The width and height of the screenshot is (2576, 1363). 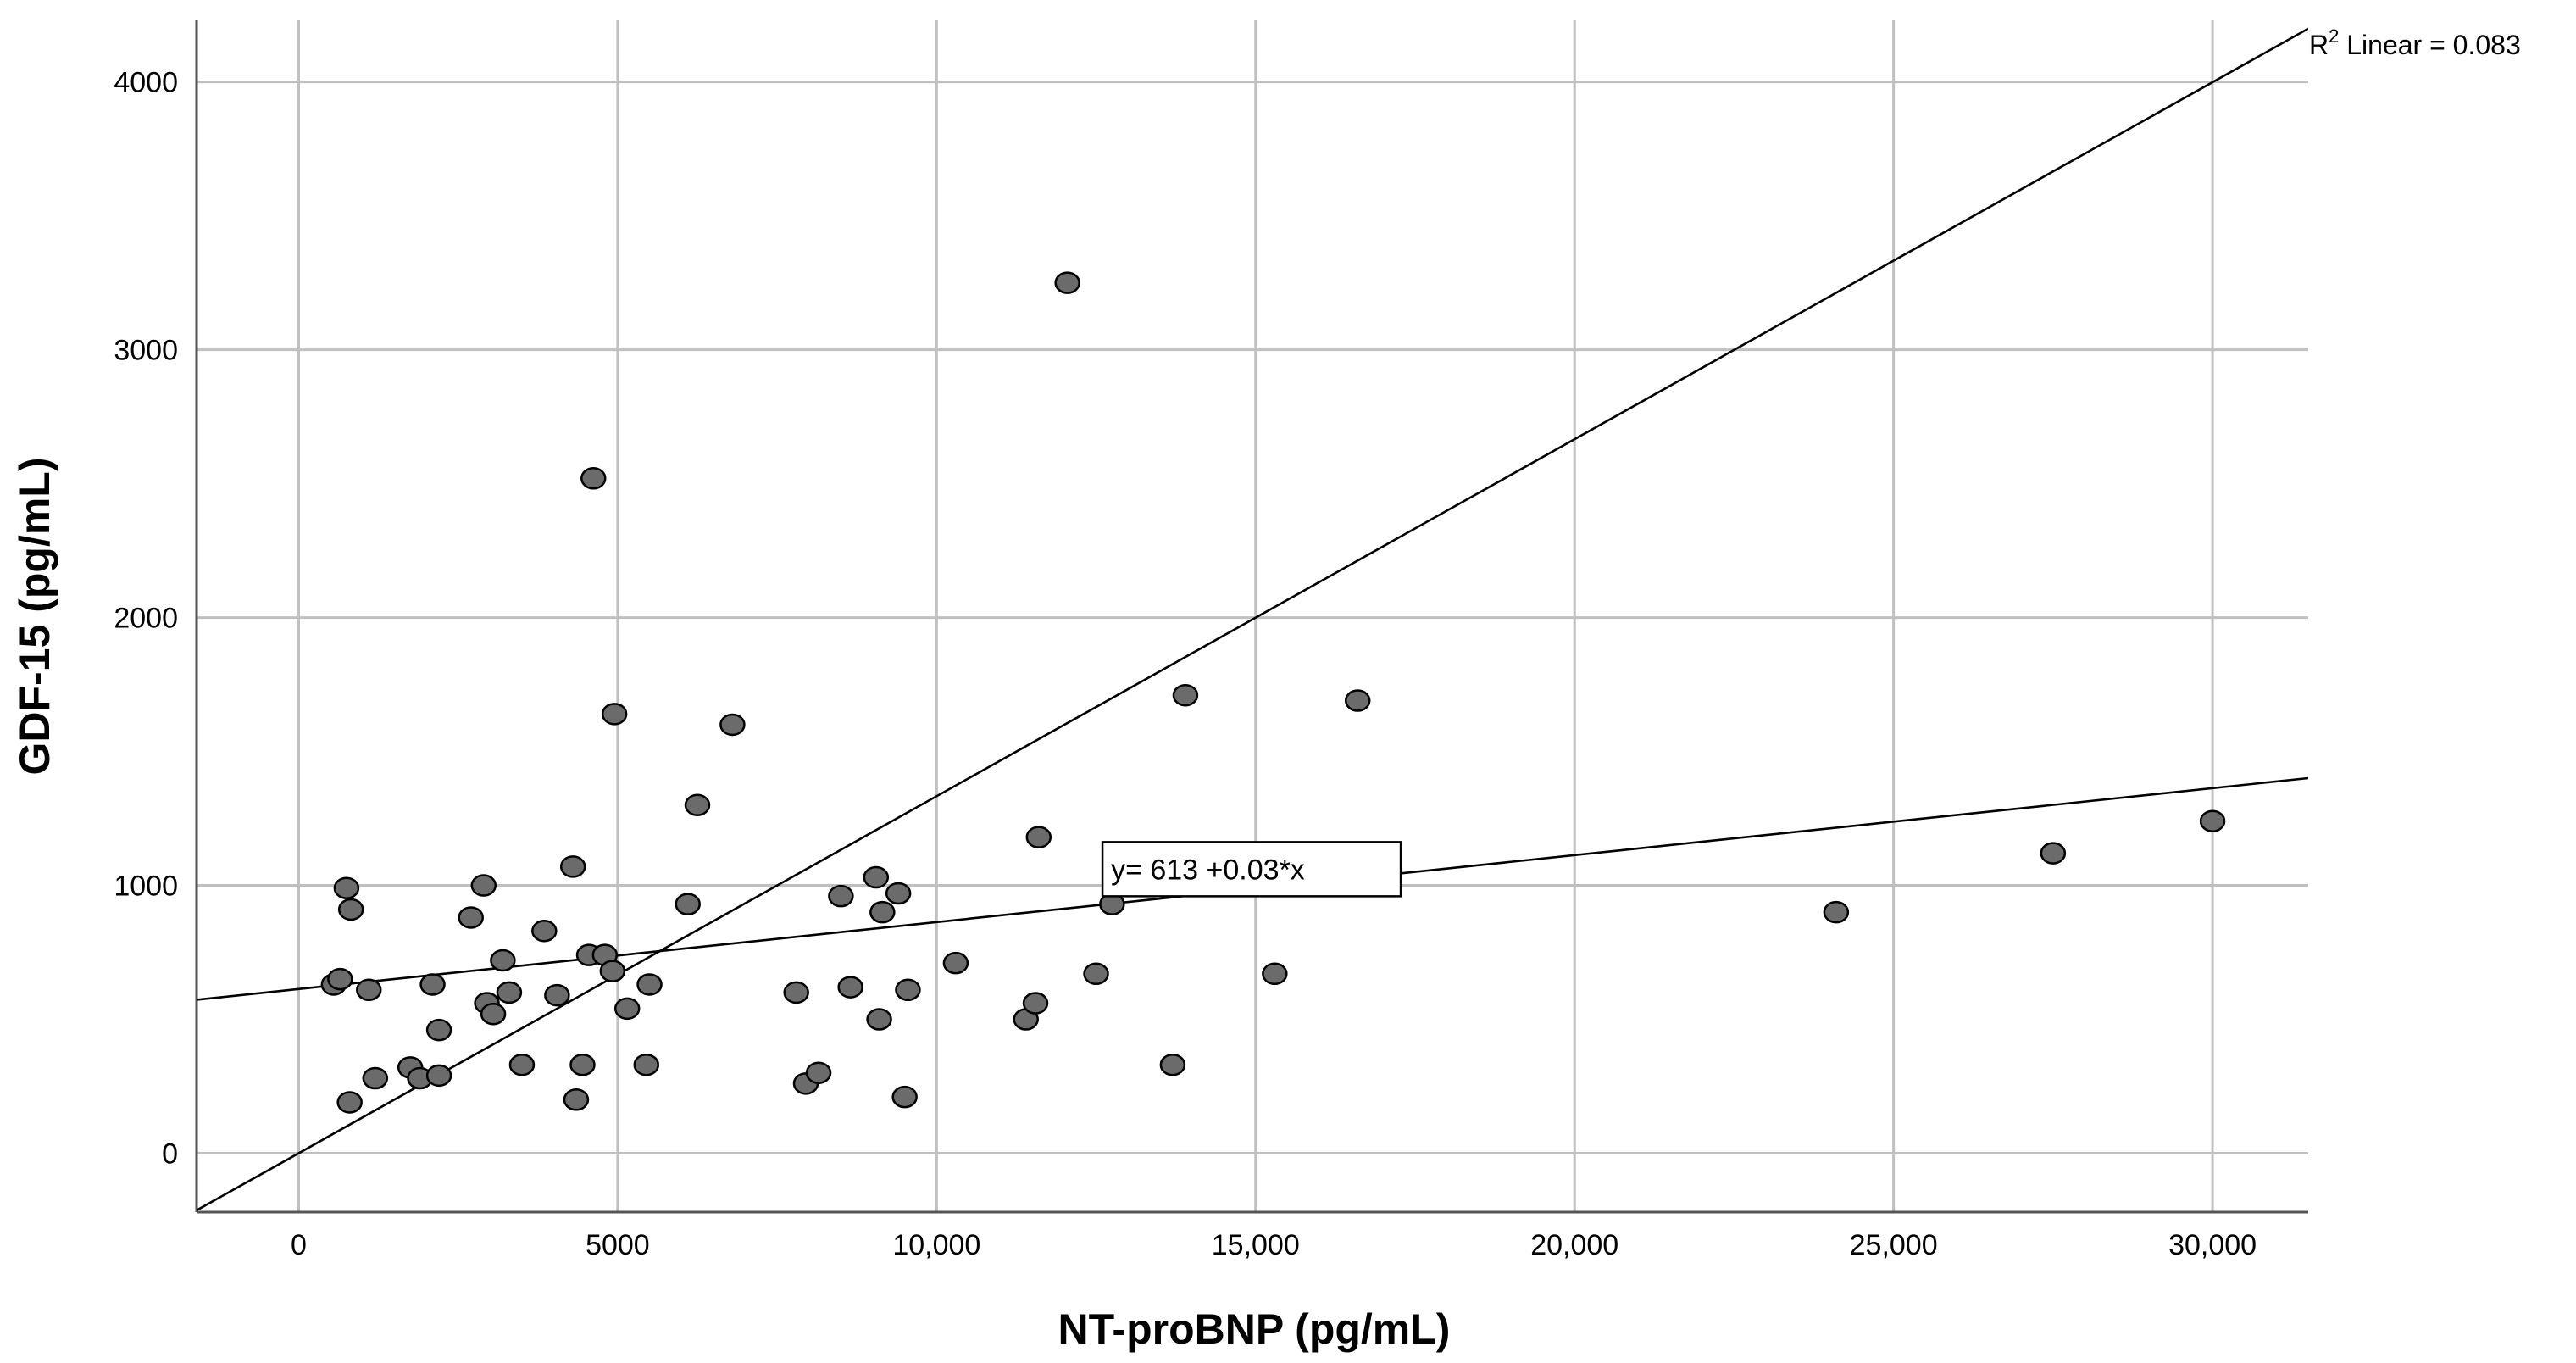 I want to click on x-tick-label: 25,000, so click(x=1894, y=1245).